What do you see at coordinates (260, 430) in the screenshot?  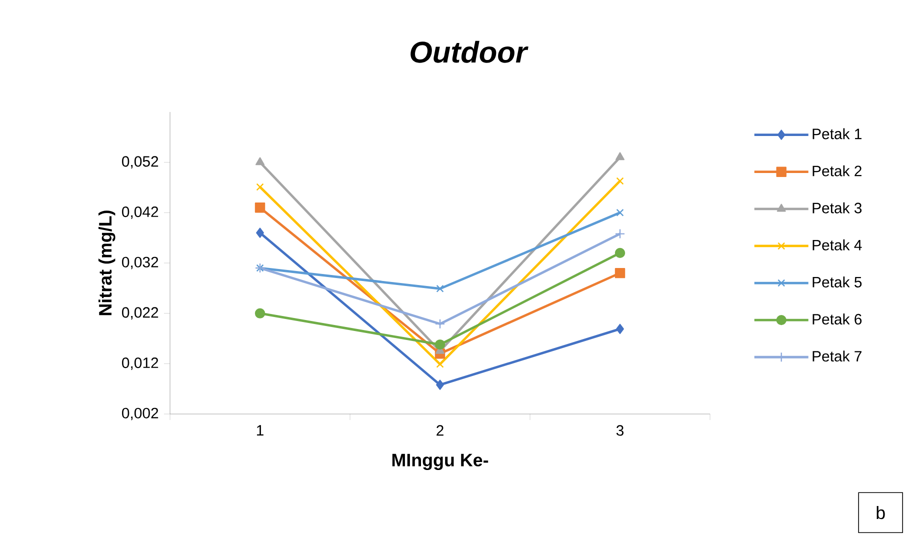 I see `x-tick-label: 1` at bounding box center [260, 430].